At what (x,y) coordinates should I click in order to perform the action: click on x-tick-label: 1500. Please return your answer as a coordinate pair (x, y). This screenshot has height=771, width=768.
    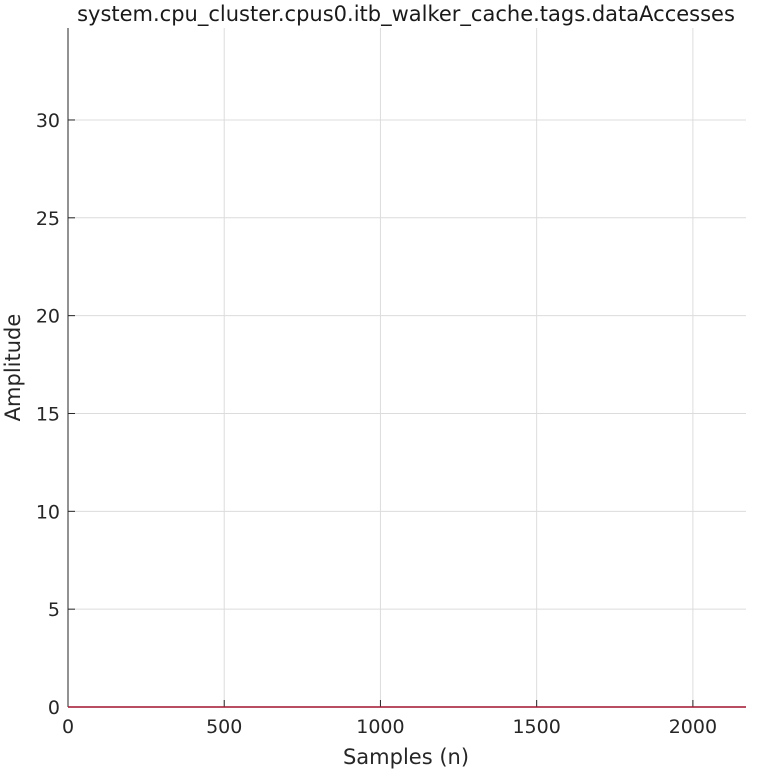
    Looking at the image, I should click on (536, 727).